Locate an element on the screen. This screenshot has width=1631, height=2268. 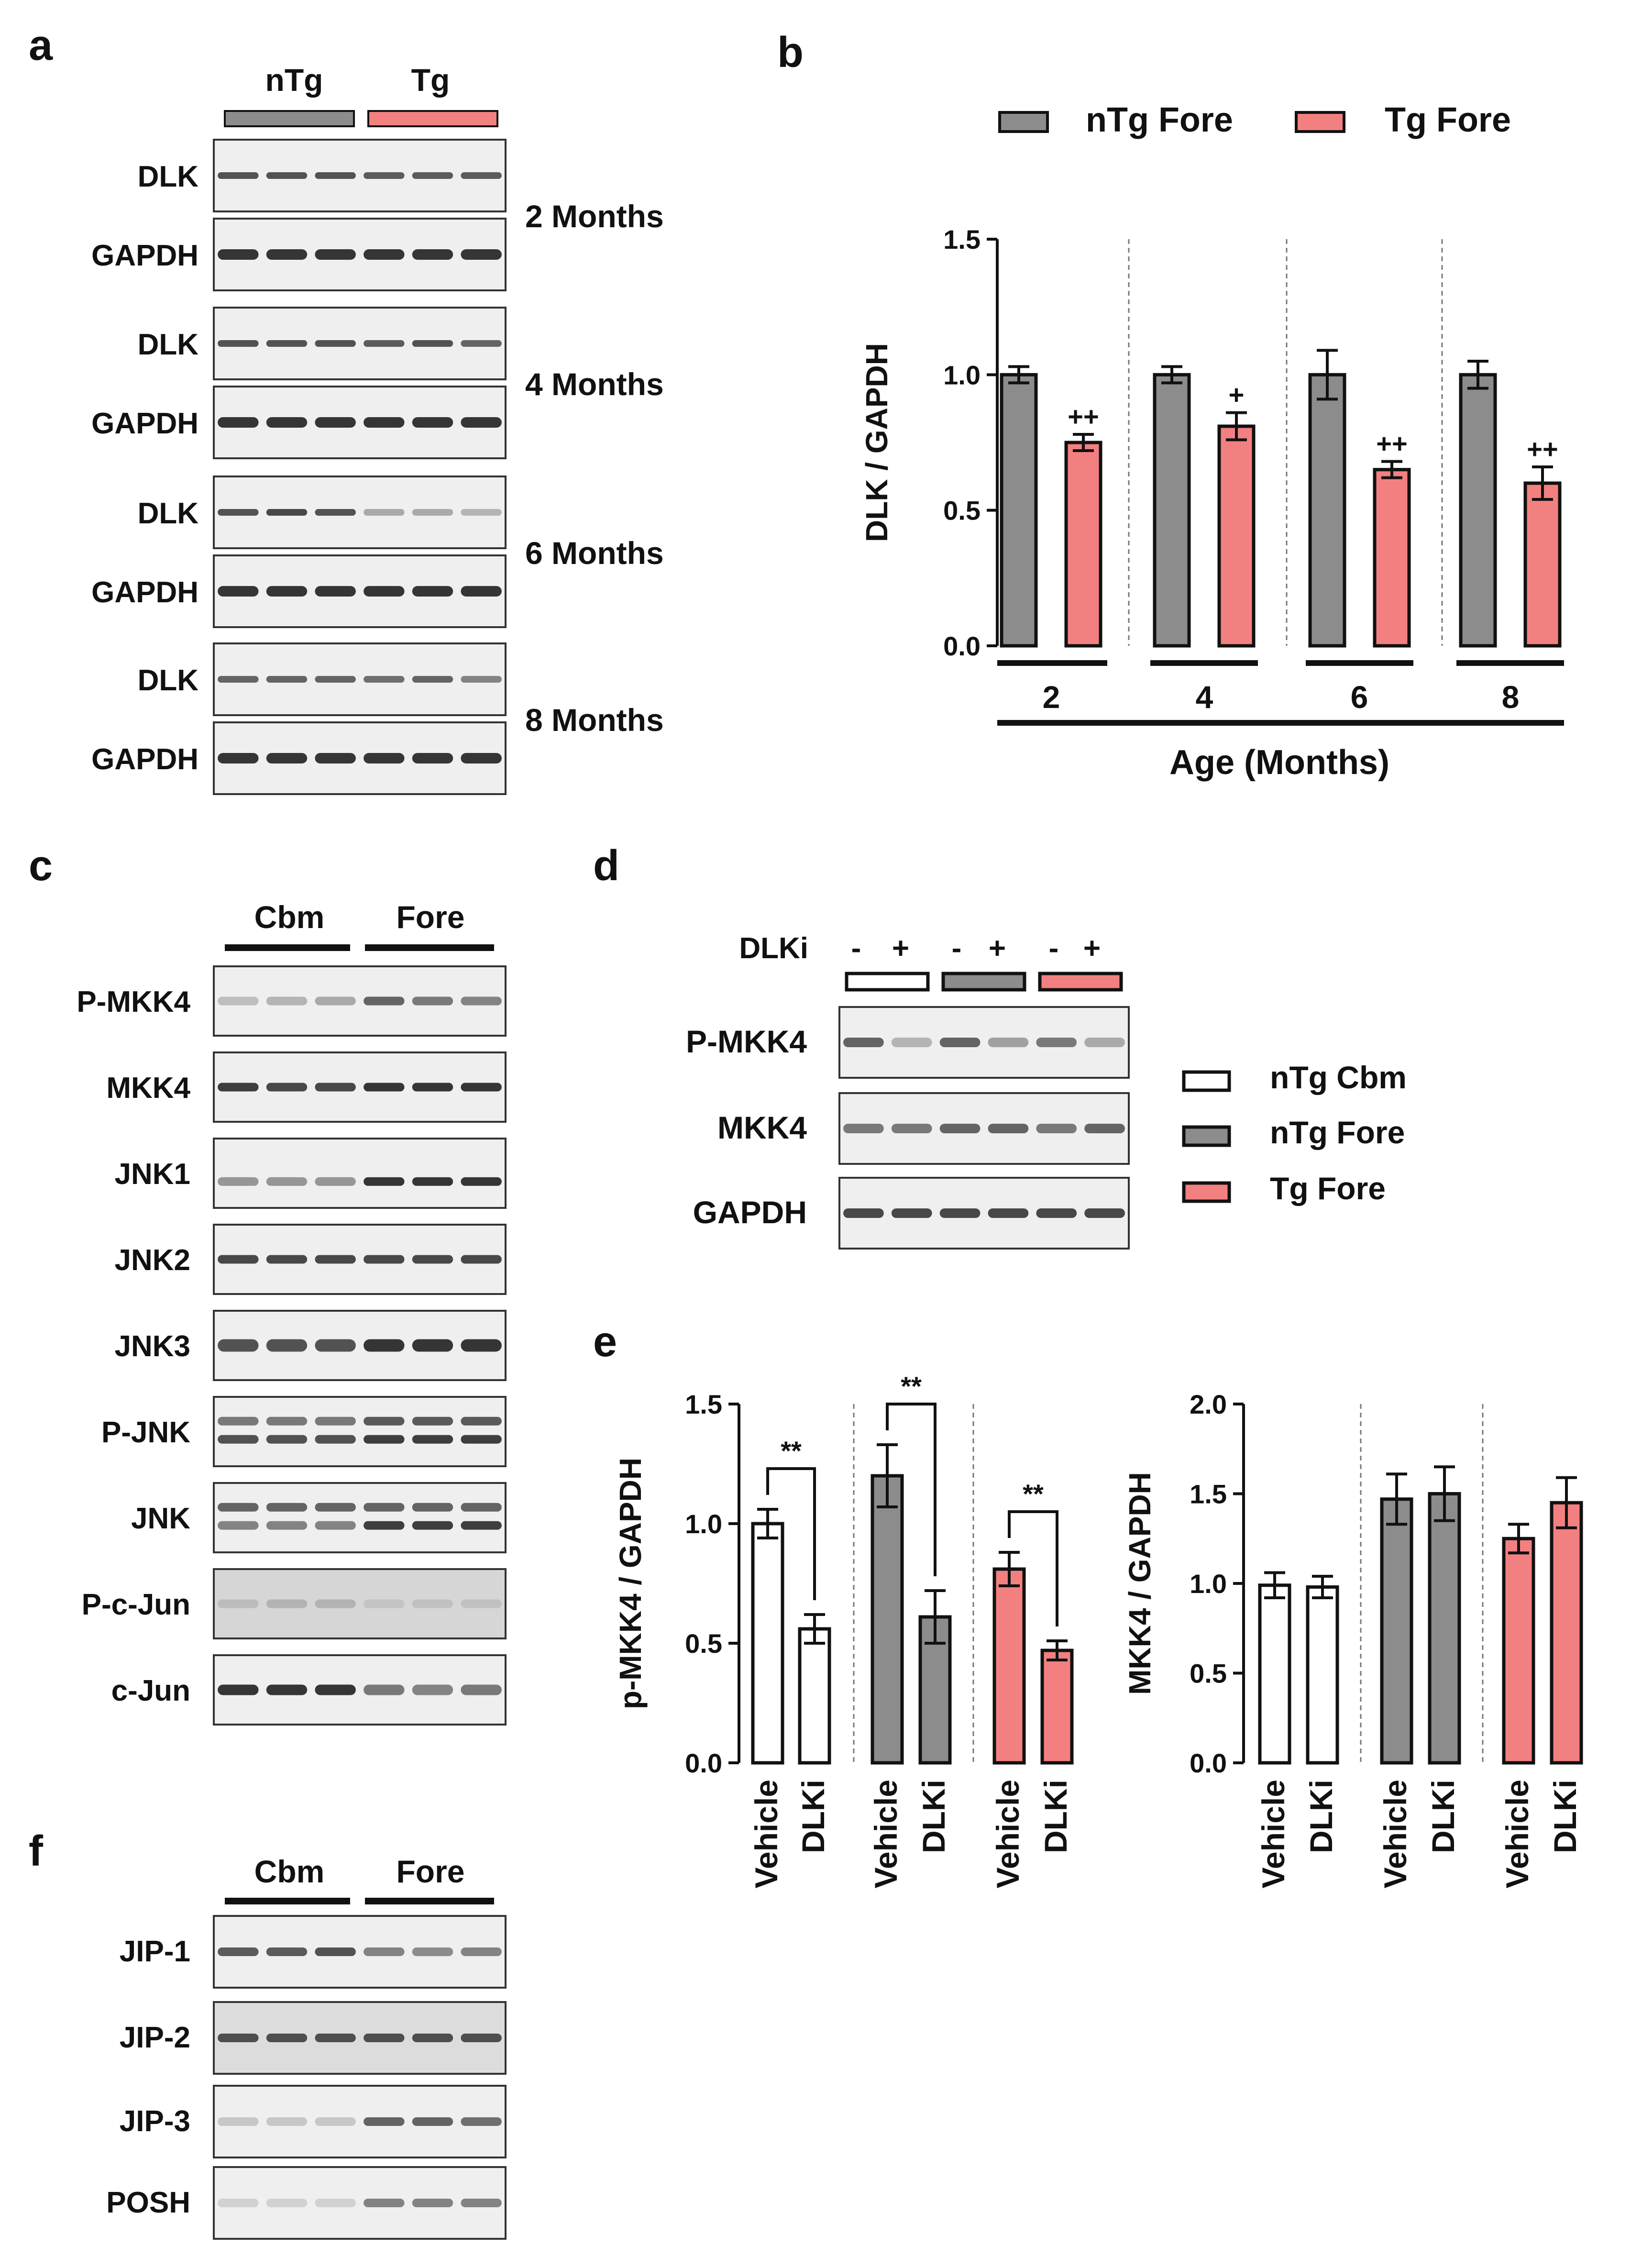
row-label-jnk: JNK is located at coordinates (160, 1518).